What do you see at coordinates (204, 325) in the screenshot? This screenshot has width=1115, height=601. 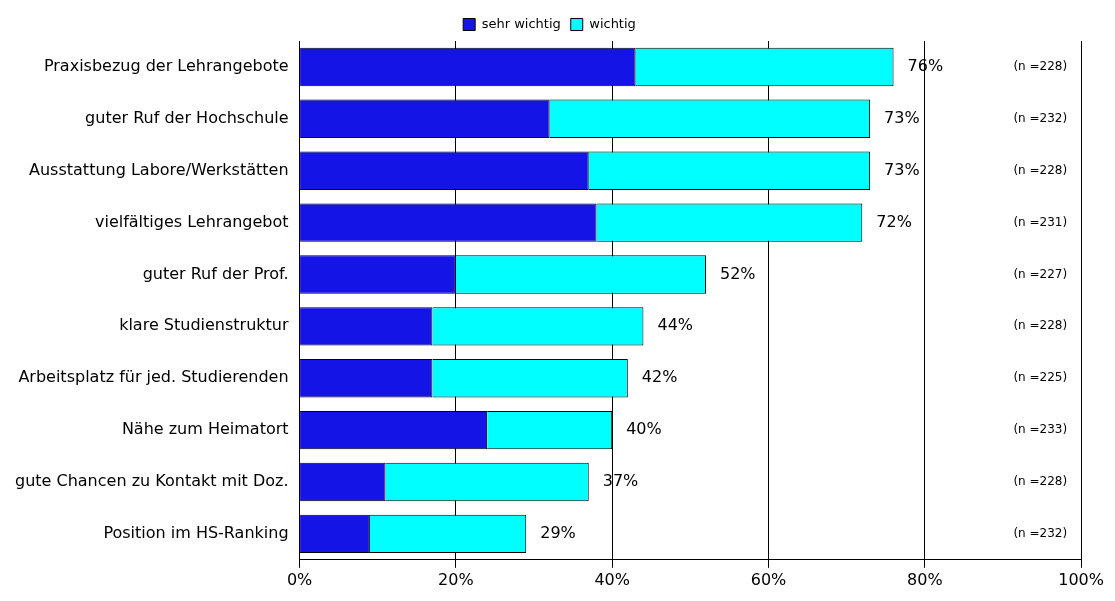 I see `y-tick-label: klare Studienstruktur` at bounding box center [204, 325].